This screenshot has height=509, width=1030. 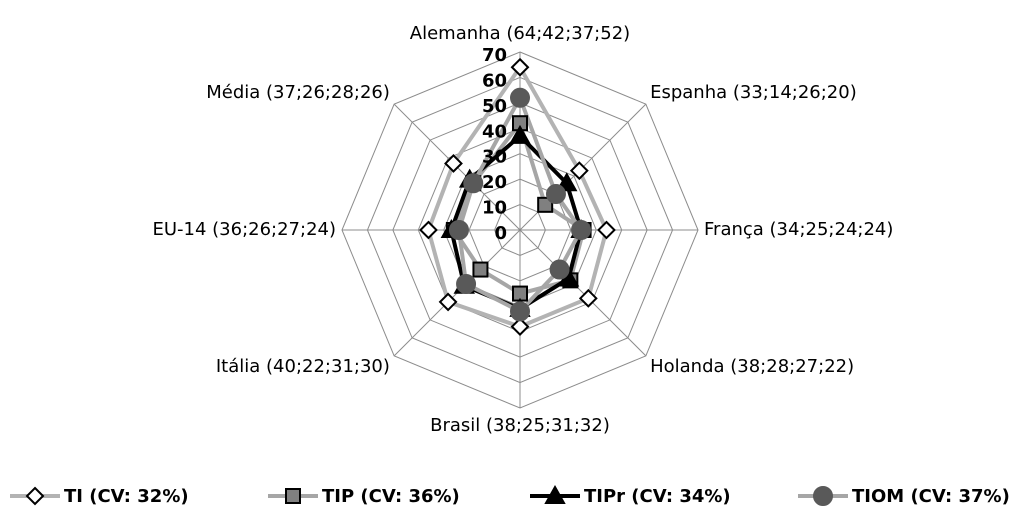 What do you see at coordinates (126, 496) in the screenshot?
I see `legend-label: TI (CV: 32%)` at bounding box center [126, 496].